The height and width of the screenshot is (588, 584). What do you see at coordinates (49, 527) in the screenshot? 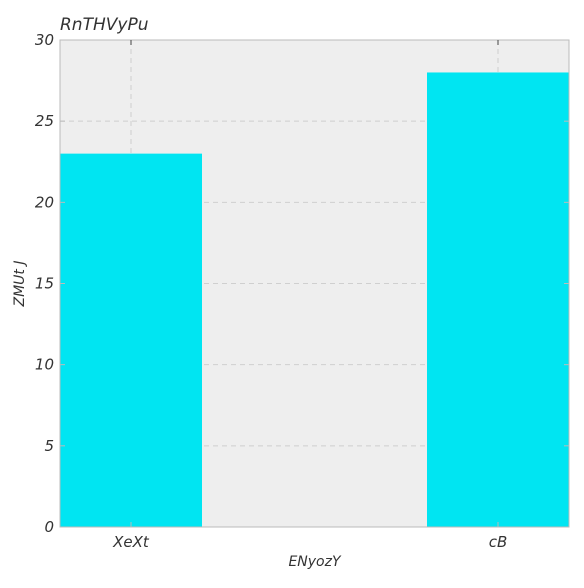
I see `y-tick-label: 0` at bounding box center [49, 527].